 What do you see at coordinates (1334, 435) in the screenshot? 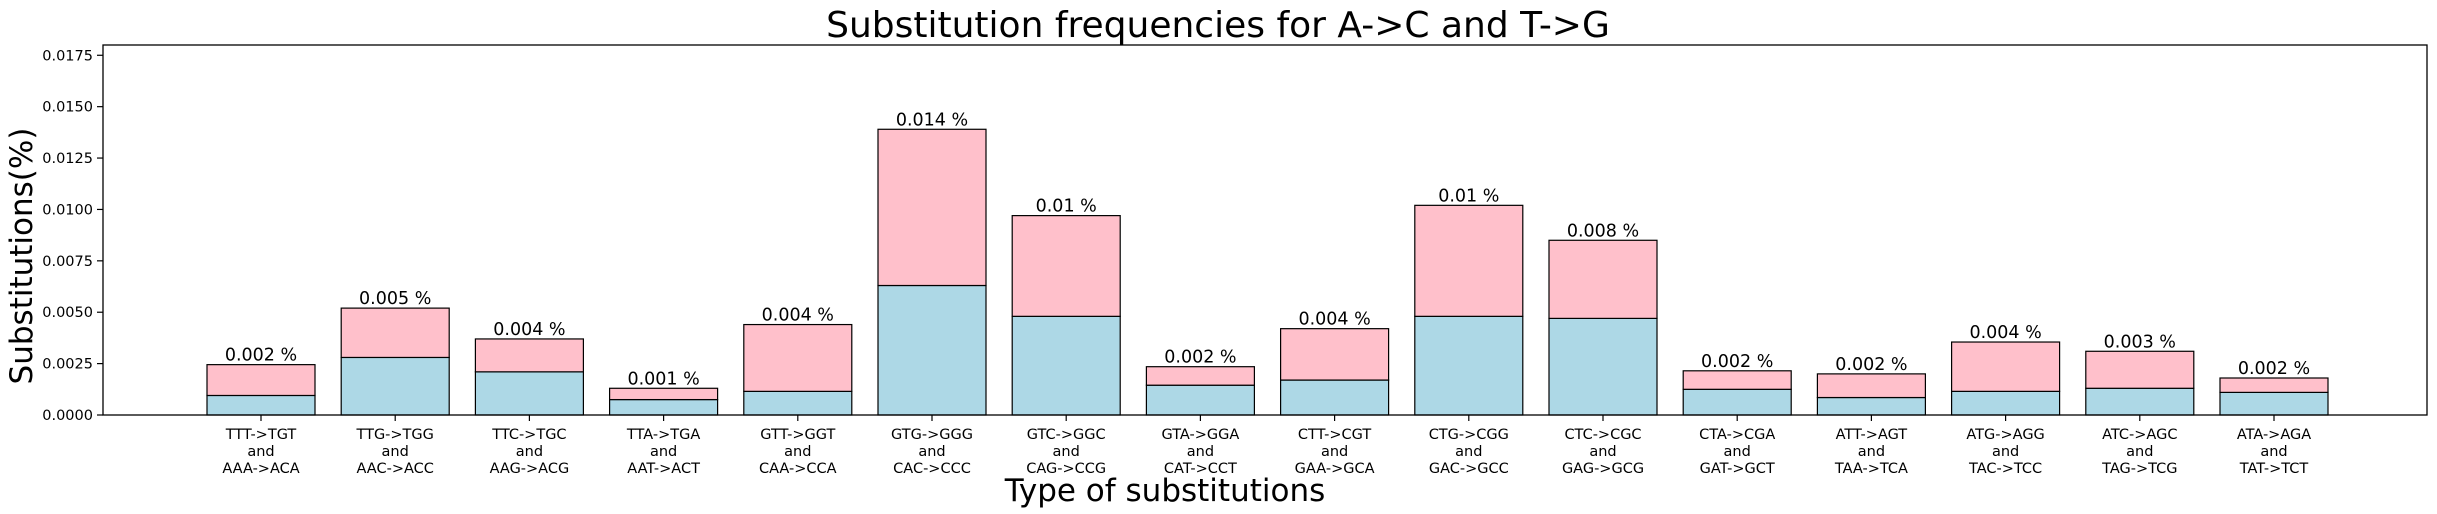
I see `x-tick-label: CTT->CGT` at bounding box center [1334, 435].